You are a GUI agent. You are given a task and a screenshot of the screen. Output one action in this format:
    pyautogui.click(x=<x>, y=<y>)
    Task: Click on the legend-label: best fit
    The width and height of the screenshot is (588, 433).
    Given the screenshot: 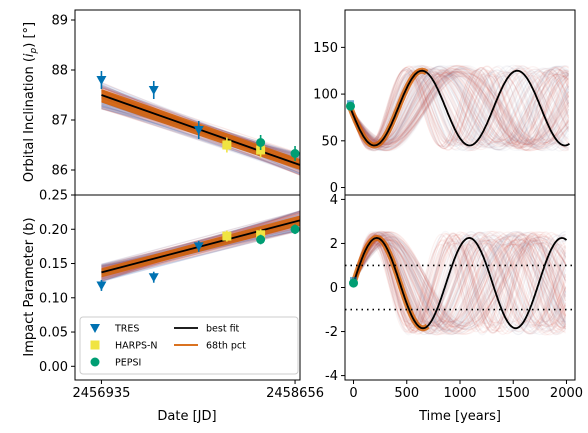 What is the action you would take?
    pyautogui.click(x=223, y=329)
    